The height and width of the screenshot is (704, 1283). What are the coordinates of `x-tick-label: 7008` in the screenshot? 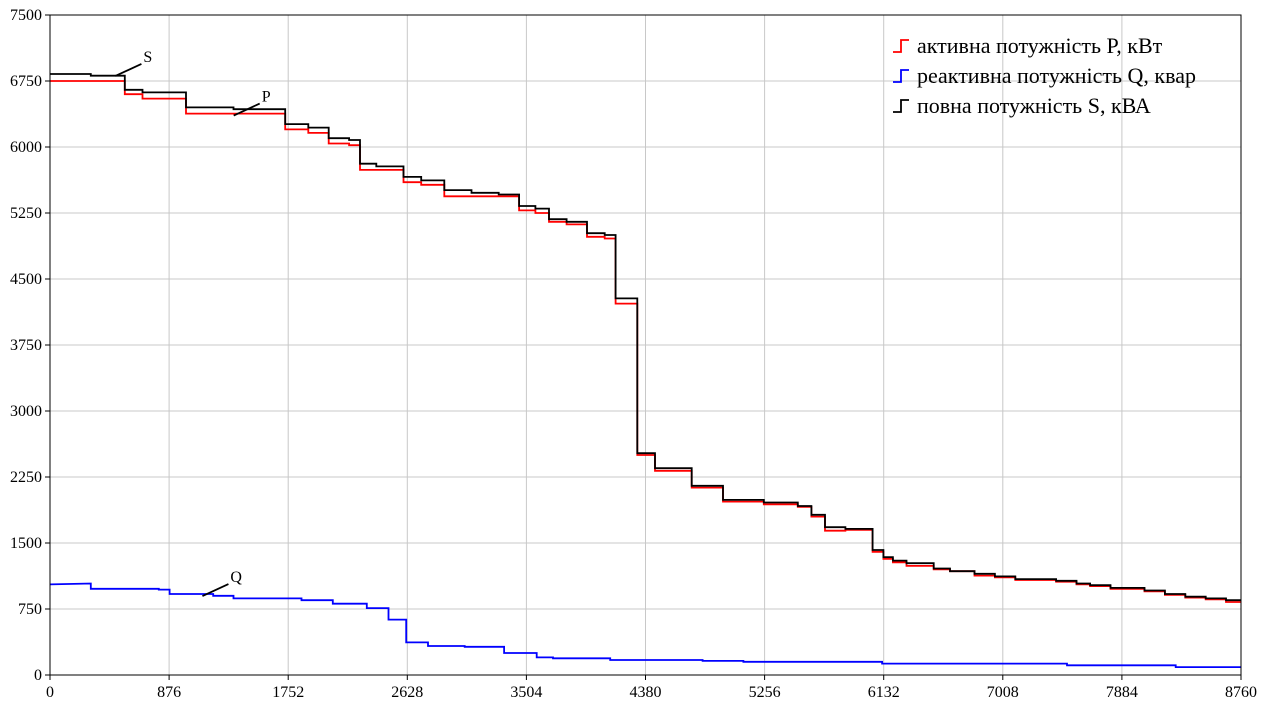 It's located at (1003, 692).